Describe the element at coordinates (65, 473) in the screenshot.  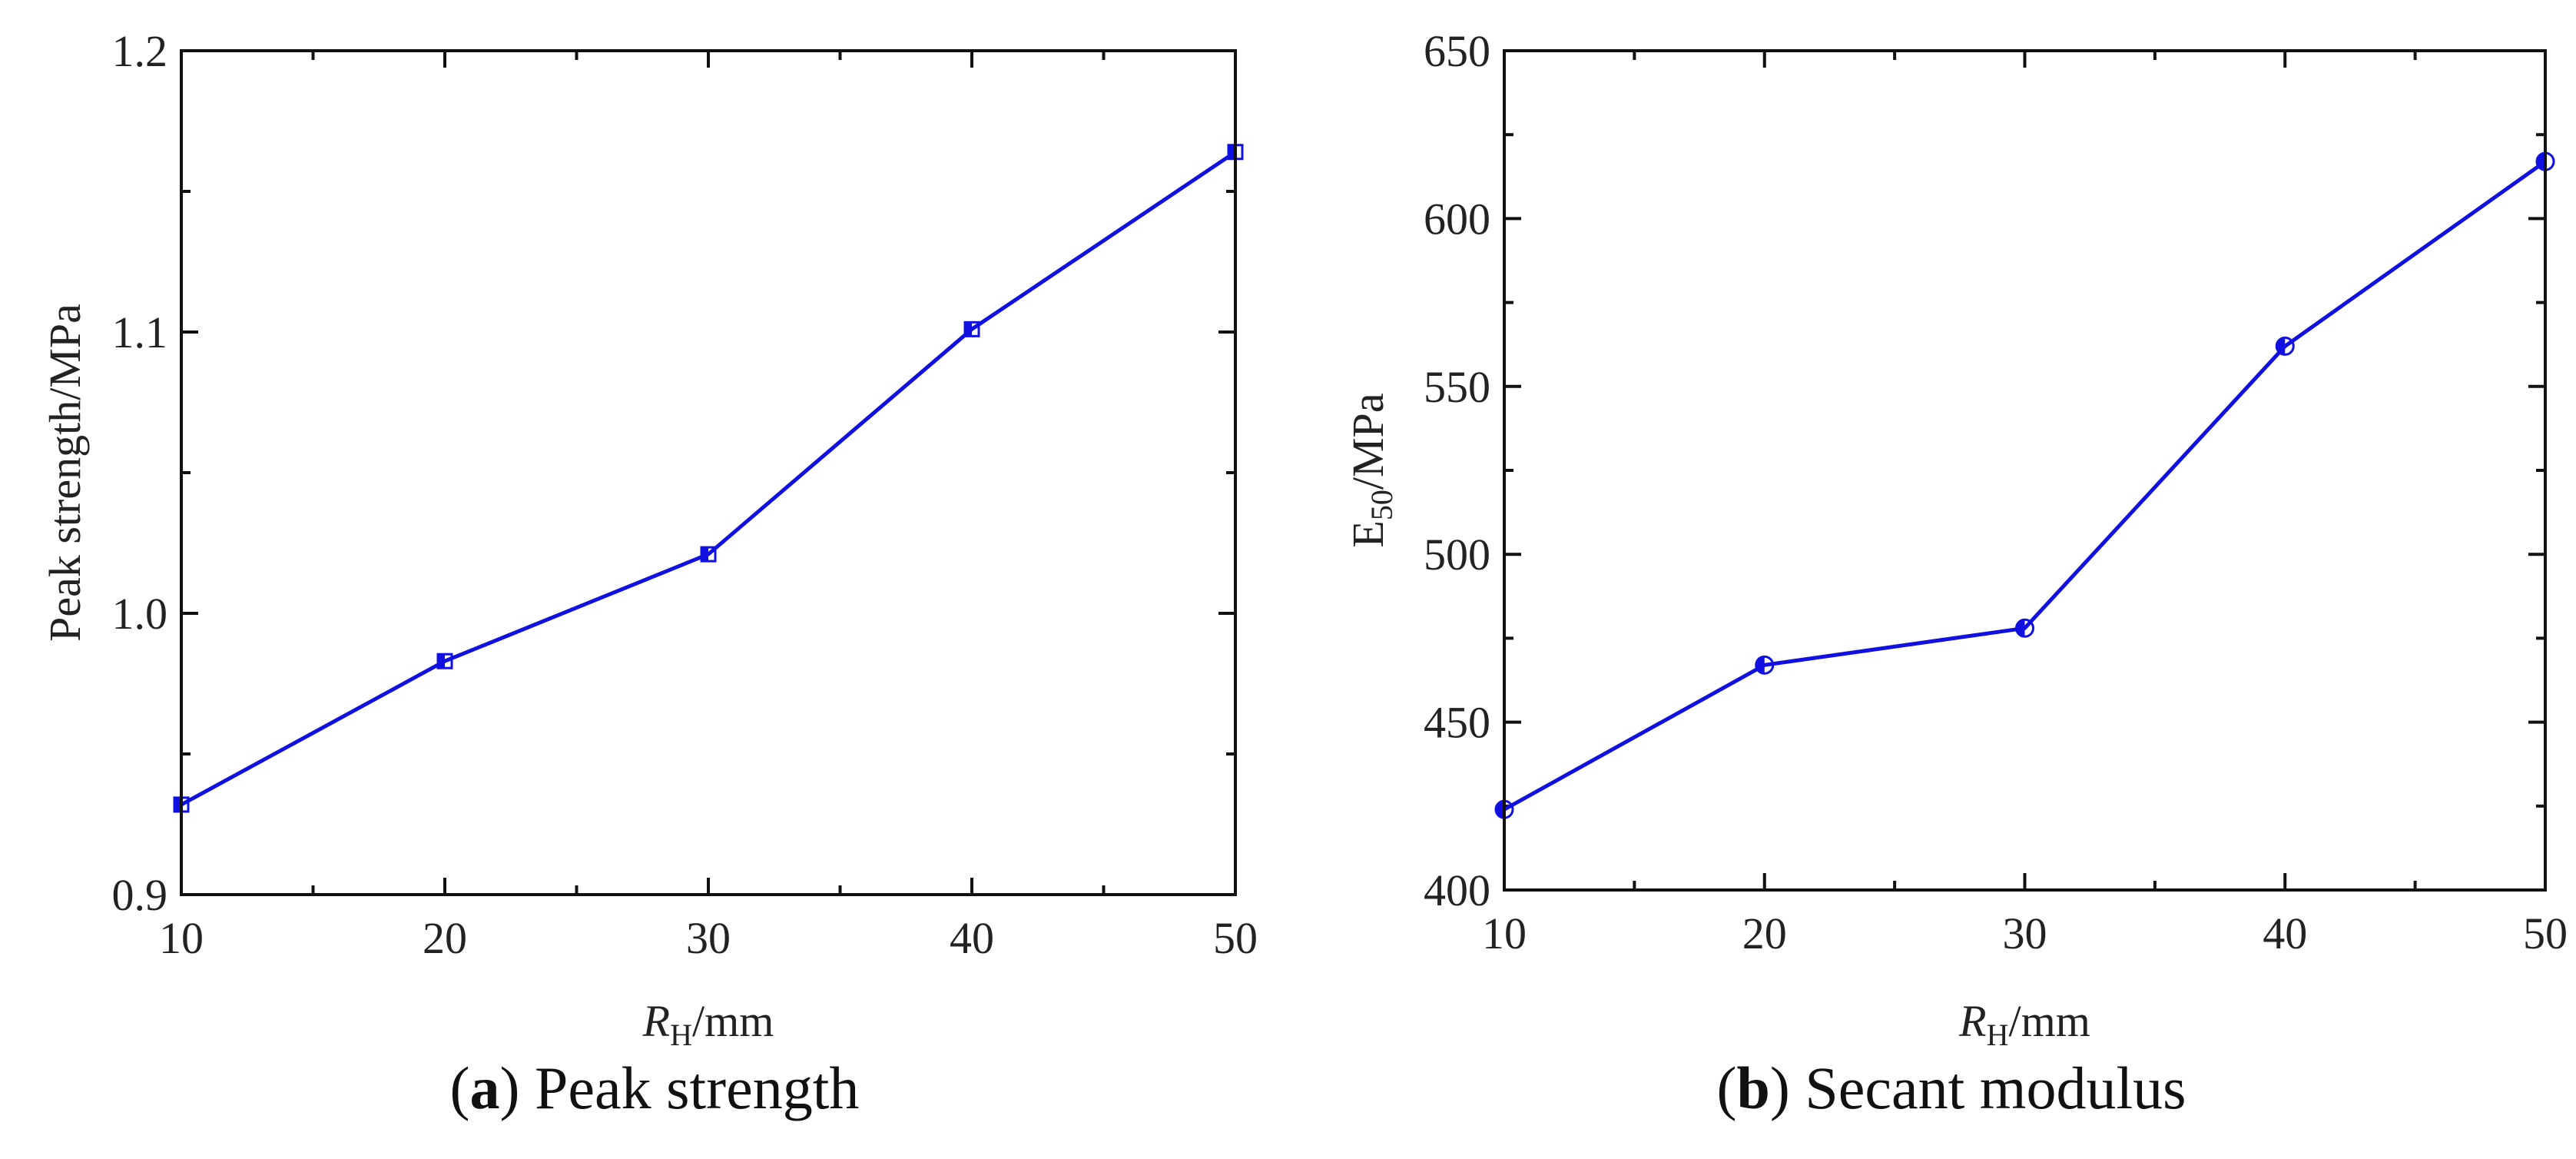
I see `y-axis-label: Peak strength/MPa` at that location.